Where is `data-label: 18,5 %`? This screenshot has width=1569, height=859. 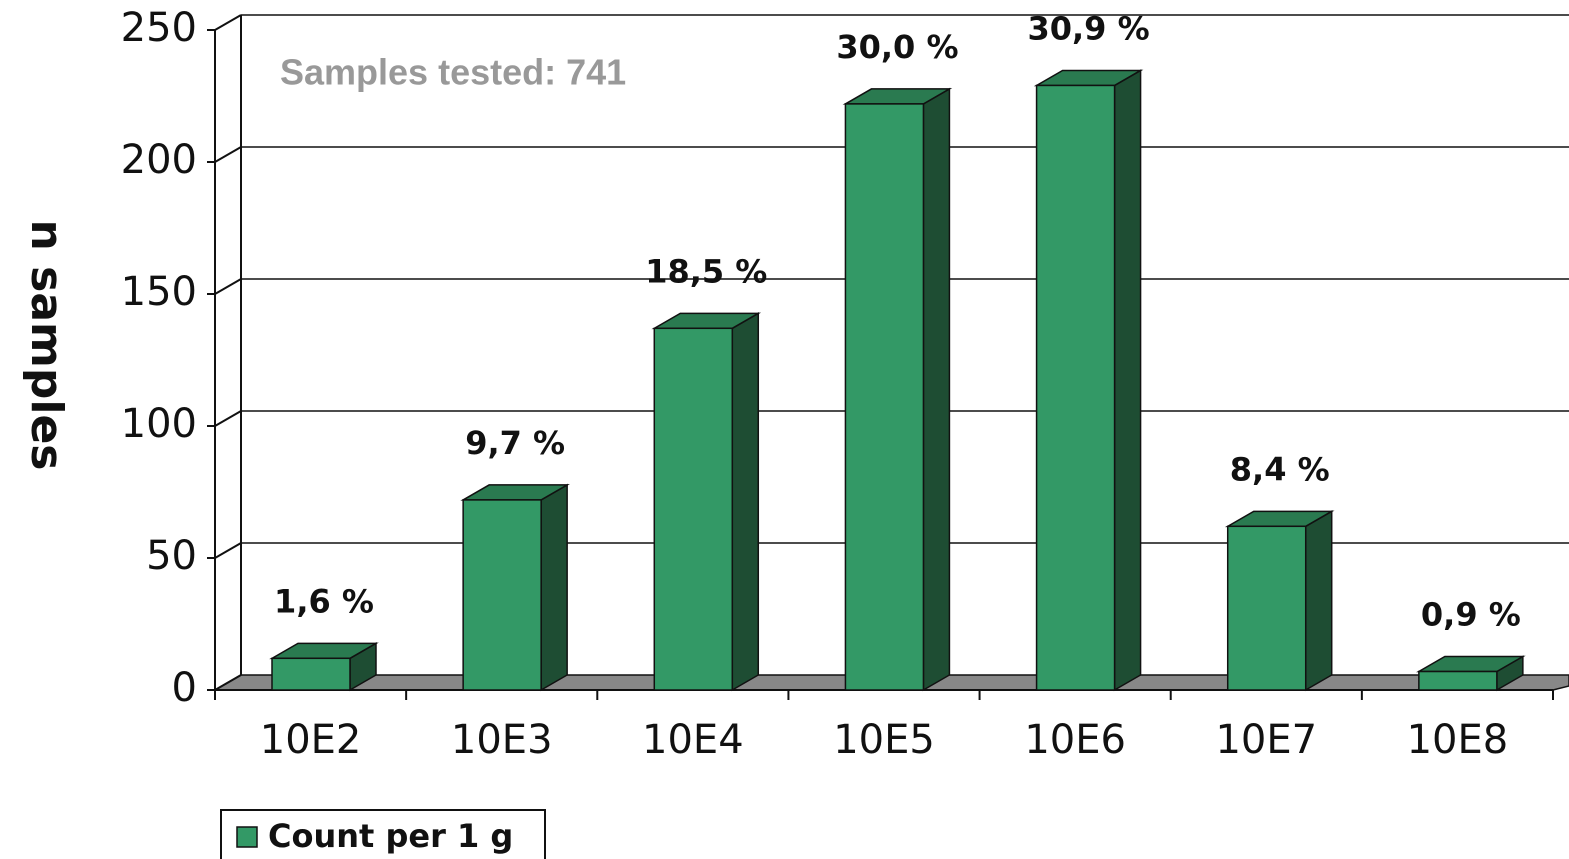 data-label: 18,5 % is located at coordinates (706, 271).